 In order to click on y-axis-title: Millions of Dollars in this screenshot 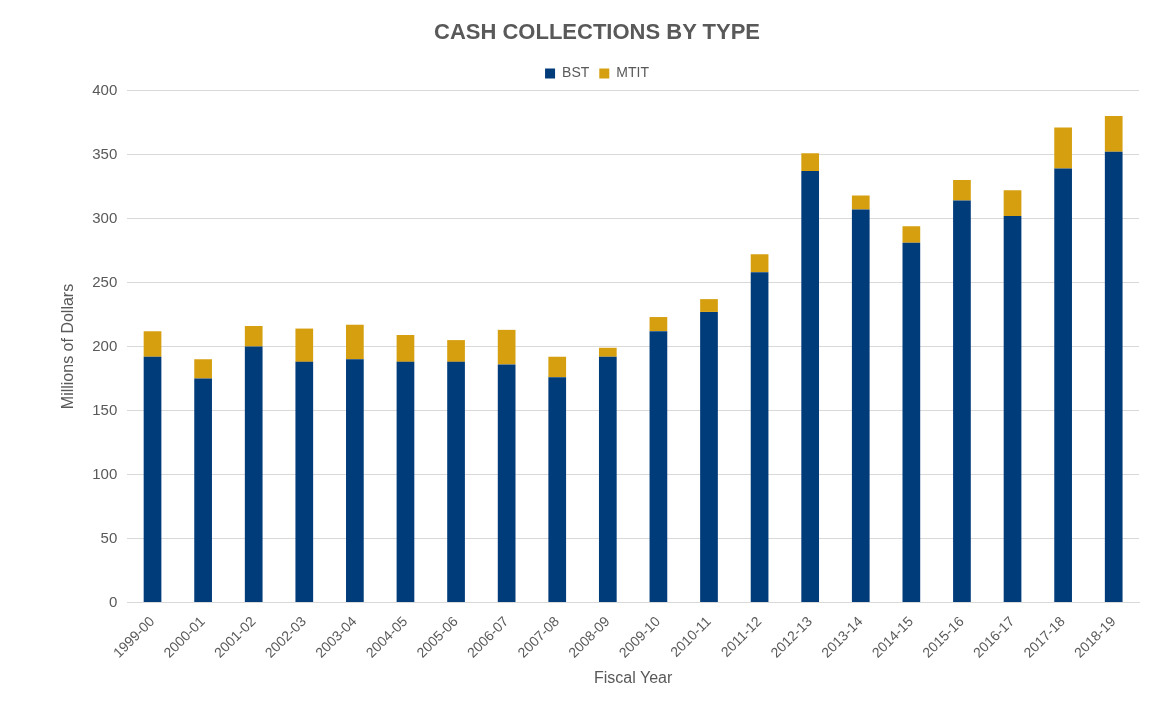, I will do `click(68, 346)`.